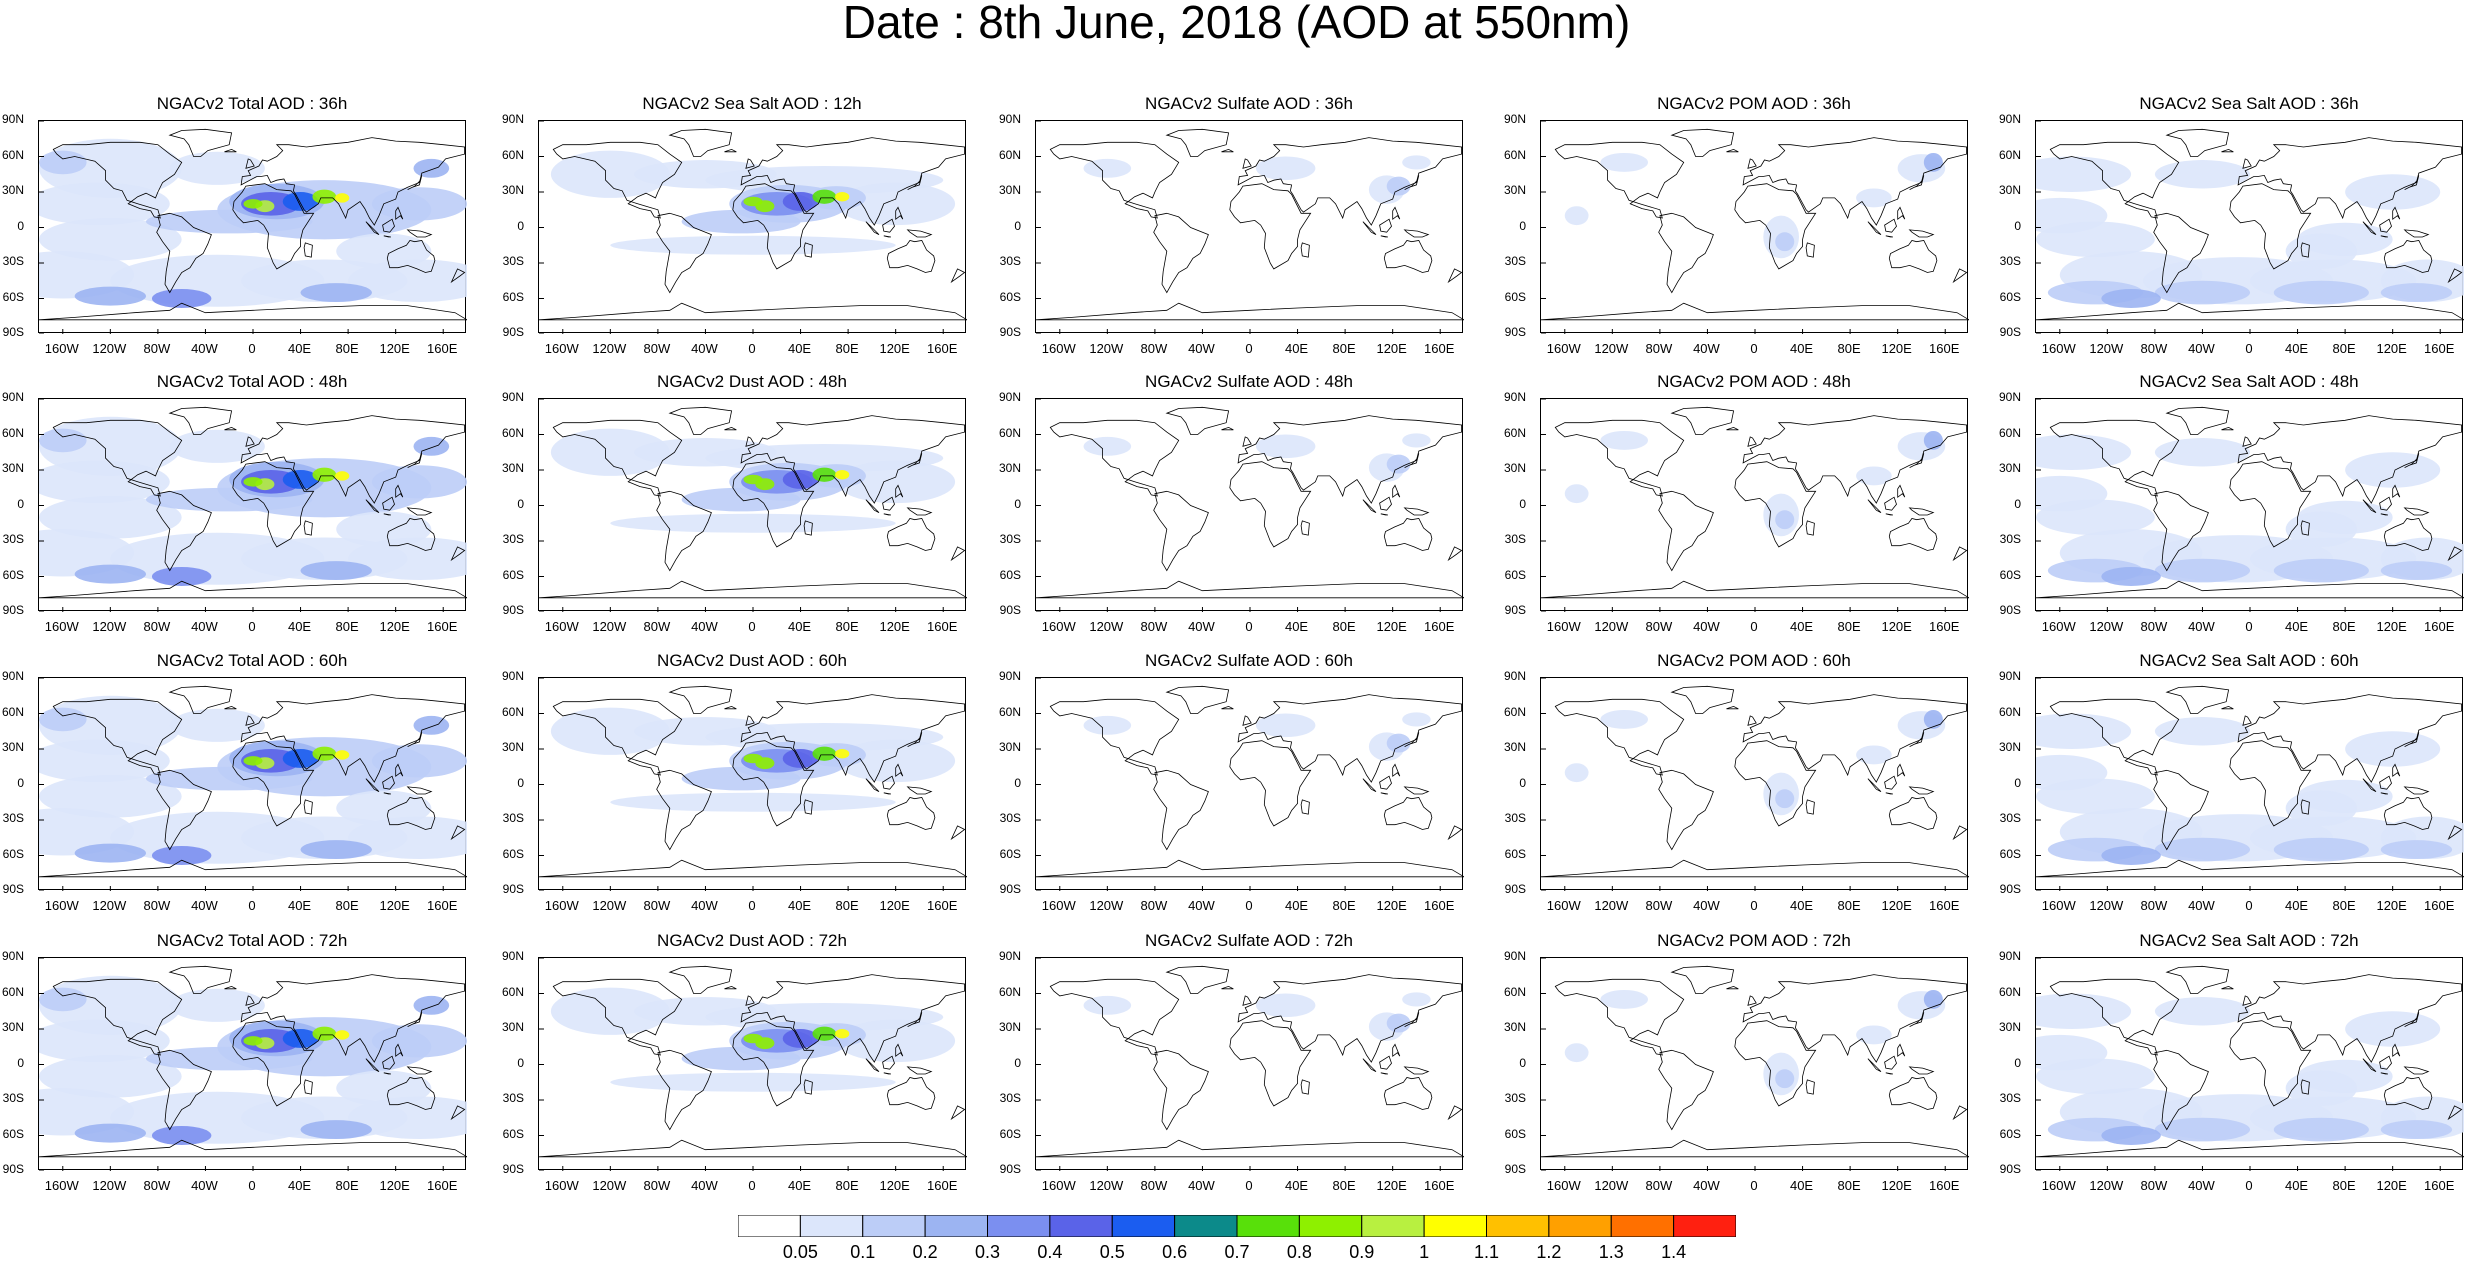 The width and height of the screenshot is (2473, 1263). What do you see at coordinates (1754, 660) in the screenshot?
I see `panel-title: NGACv2 POM AOD : 60h` at bounding box center [1754, 660].